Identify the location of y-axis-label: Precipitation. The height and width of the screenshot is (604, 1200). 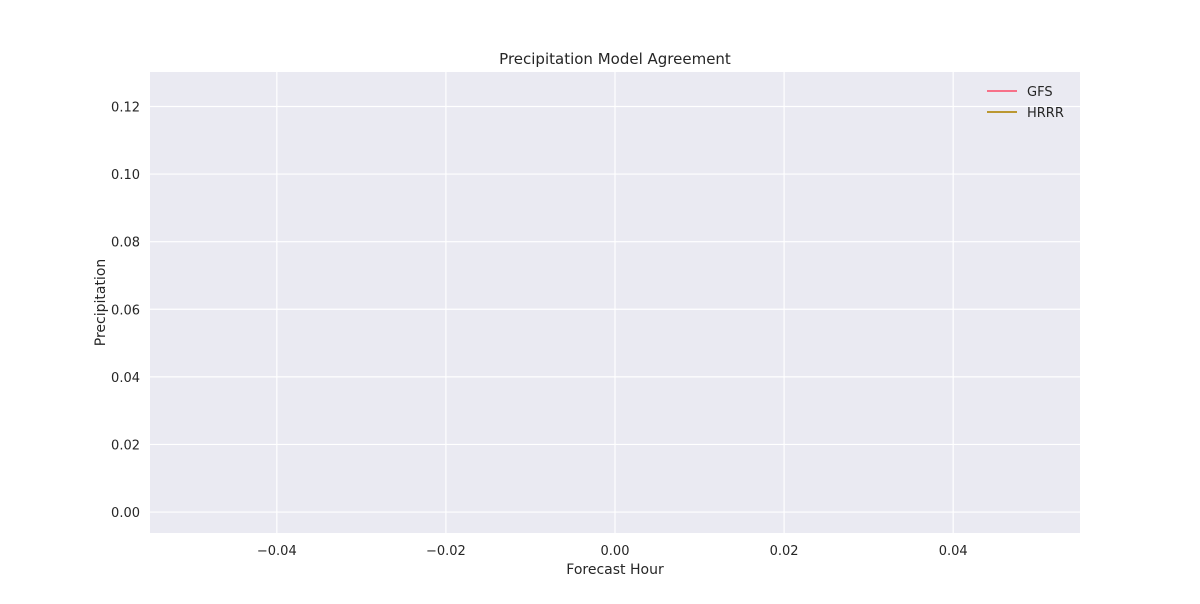
(101, 303).